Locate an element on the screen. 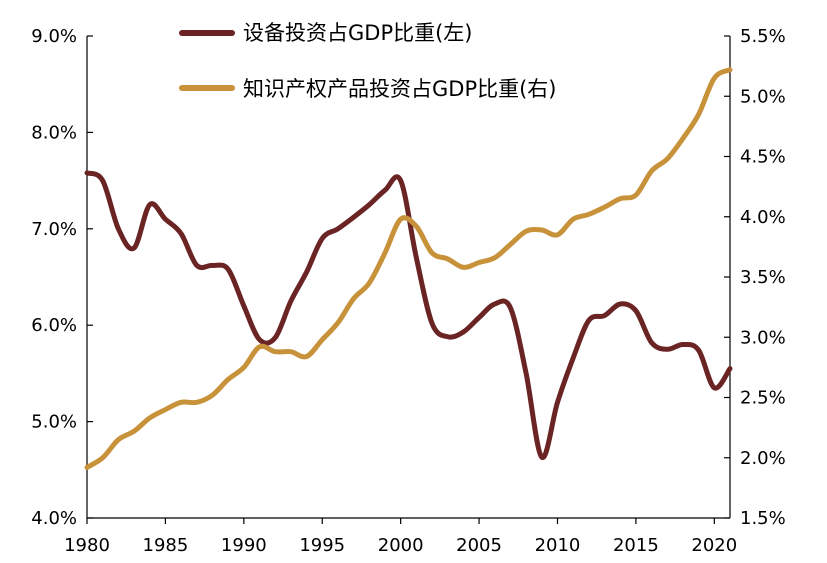 Image resolution: width=827 pixels, height=563 pixels. x-tick-label: 1985 is located at coordinates (166, 545).